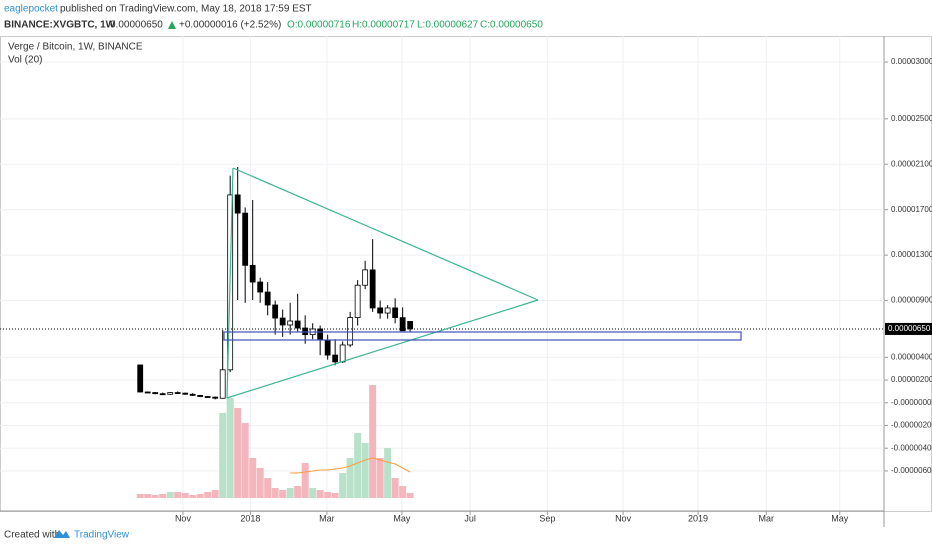  Describe the element at coordinates (102, 535) in the screenshot. I see `footer-brand: TradingView` at that location.